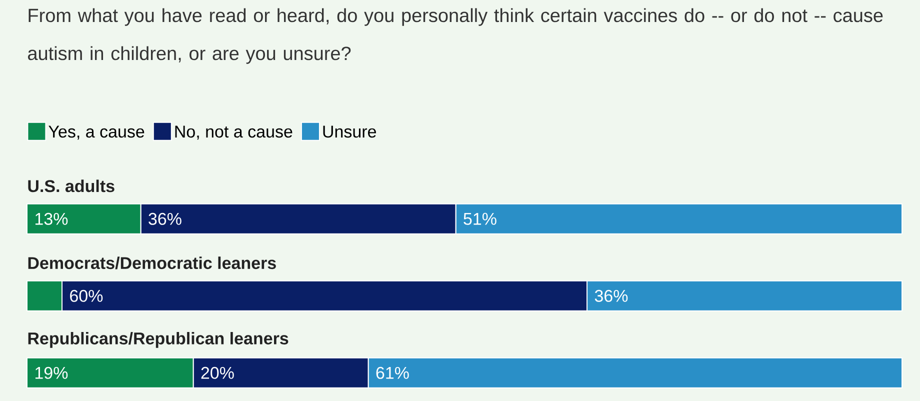  What do you see at coordinates (480, 218) in the screenshot?
I see `data-label: 51%` at bounding box center [480, 218].